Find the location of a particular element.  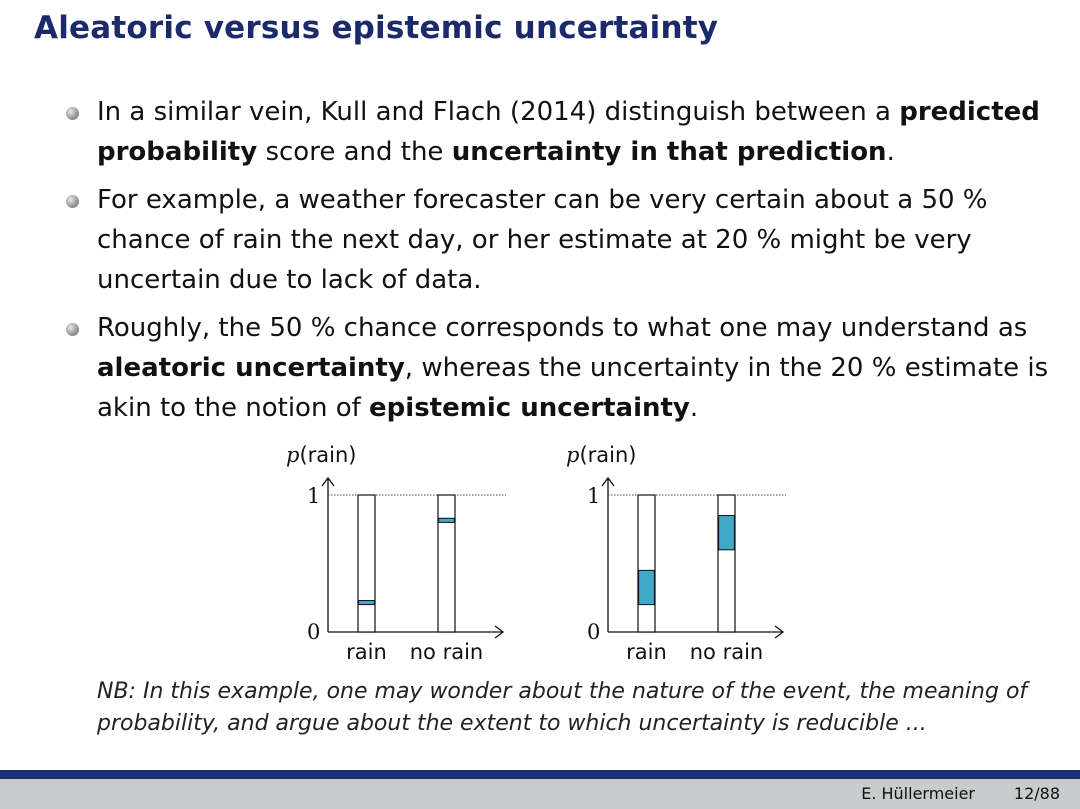

chart-right: p(rain) 0 1 rain no rain is located at coordinates (676, 553).